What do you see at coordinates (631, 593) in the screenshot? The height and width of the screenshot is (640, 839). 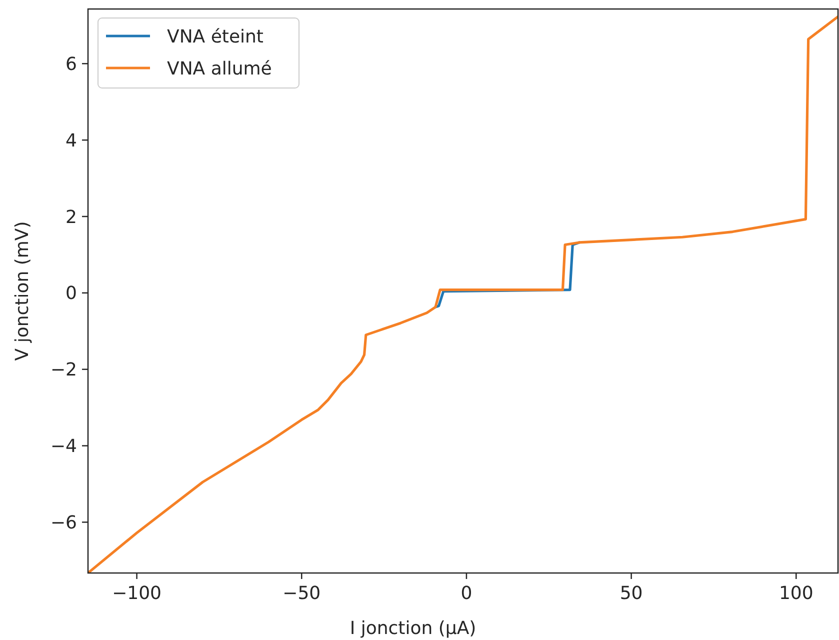 I see `x-tick-label: 50` at bounding box center [631, 593].